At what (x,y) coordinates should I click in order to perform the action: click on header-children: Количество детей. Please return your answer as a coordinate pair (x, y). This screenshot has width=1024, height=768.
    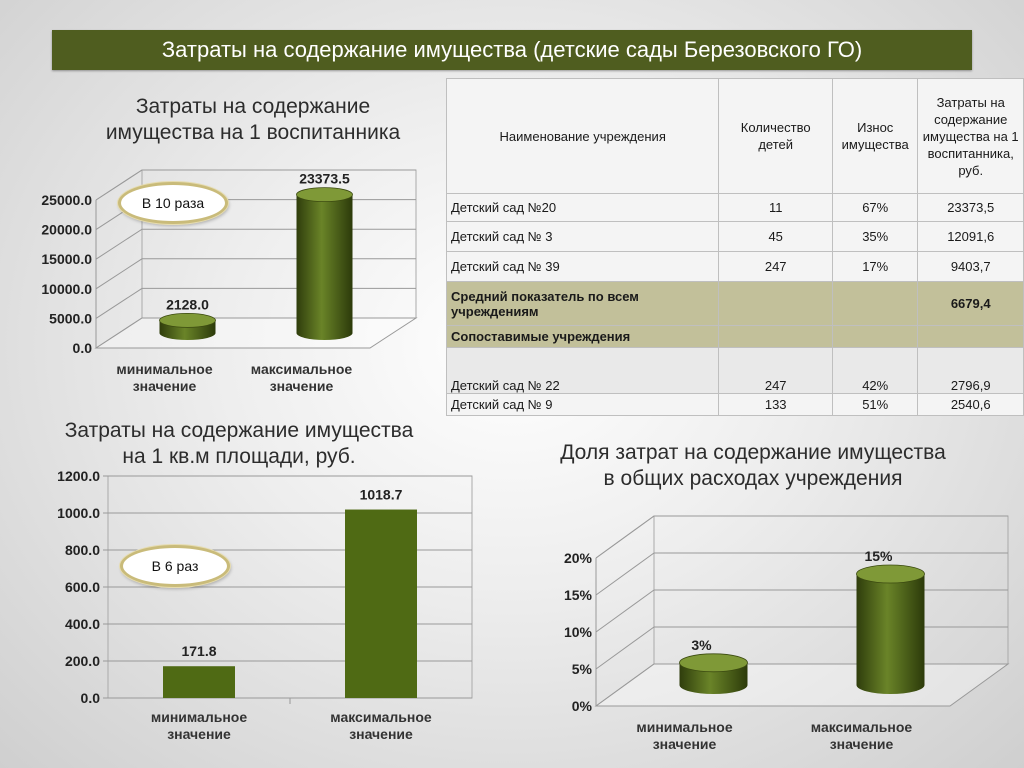
    Looking at the image, I should click on (775, 136).